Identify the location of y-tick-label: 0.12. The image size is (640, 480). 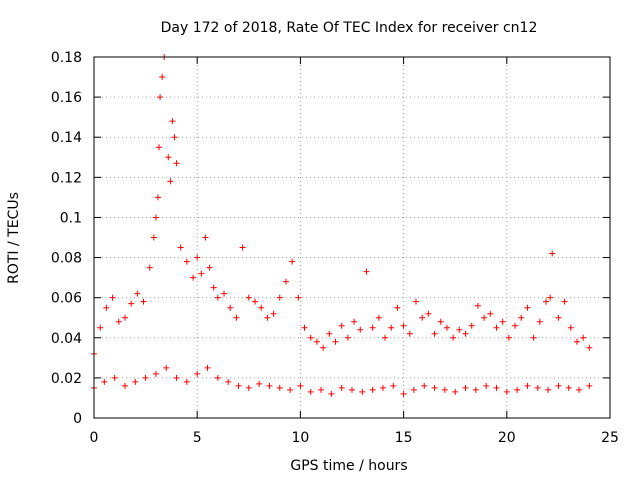
(66, 178).